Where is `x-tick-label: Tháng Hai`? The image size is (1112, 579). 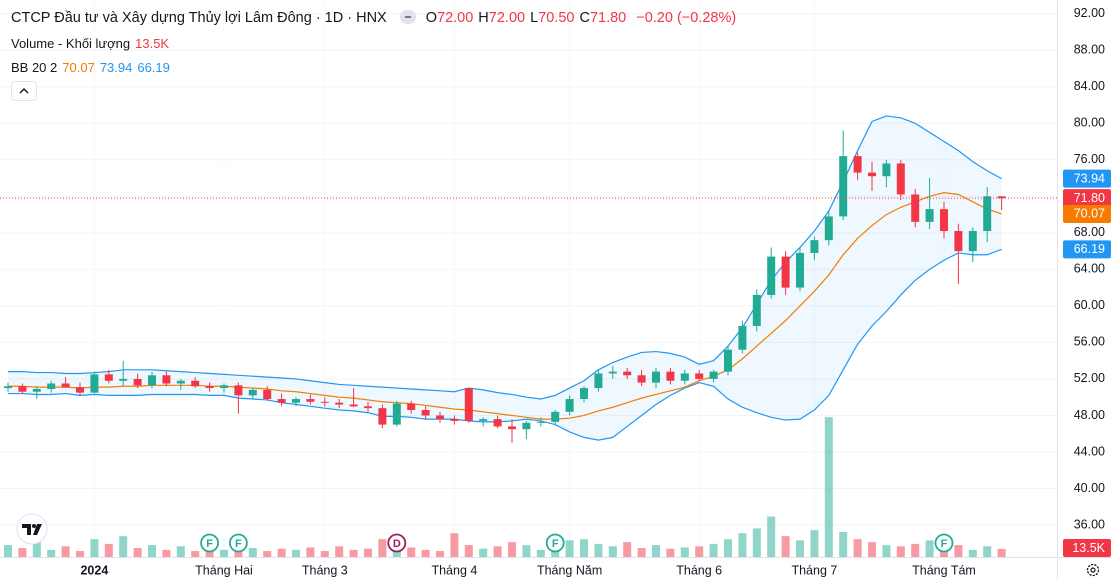 x-tick-label: Tháng Hai is located at coordinates (224, 570).